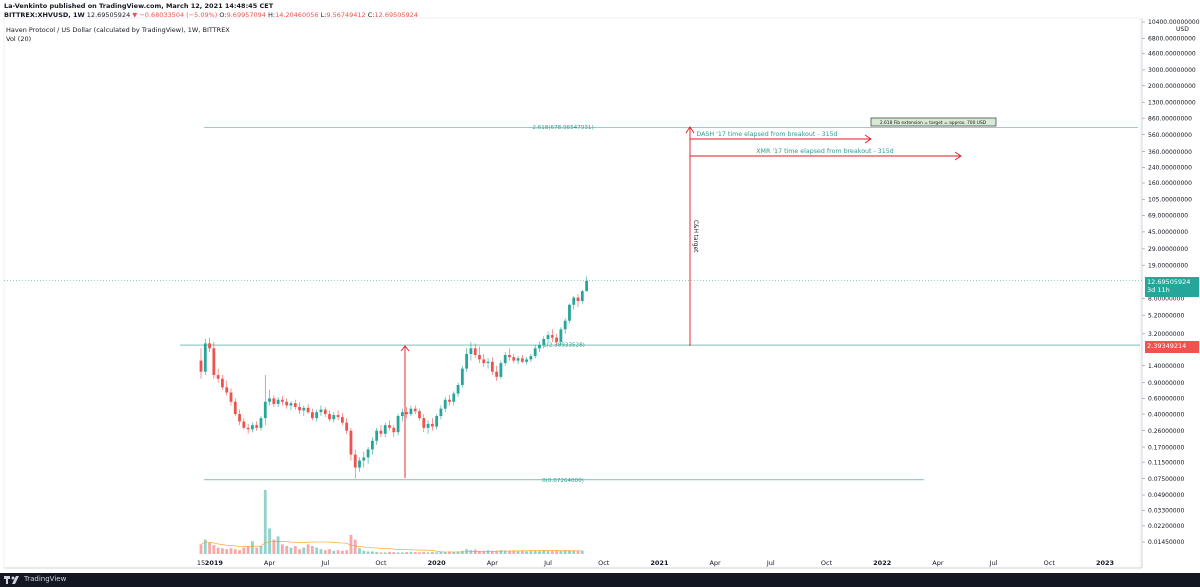 The height and width of the screenshot is (587, 1200). Describe the element at coordinates (44, 15) in the screenshot. I see `symbol: BITTREX:XHVUSD, 1W` at that location.